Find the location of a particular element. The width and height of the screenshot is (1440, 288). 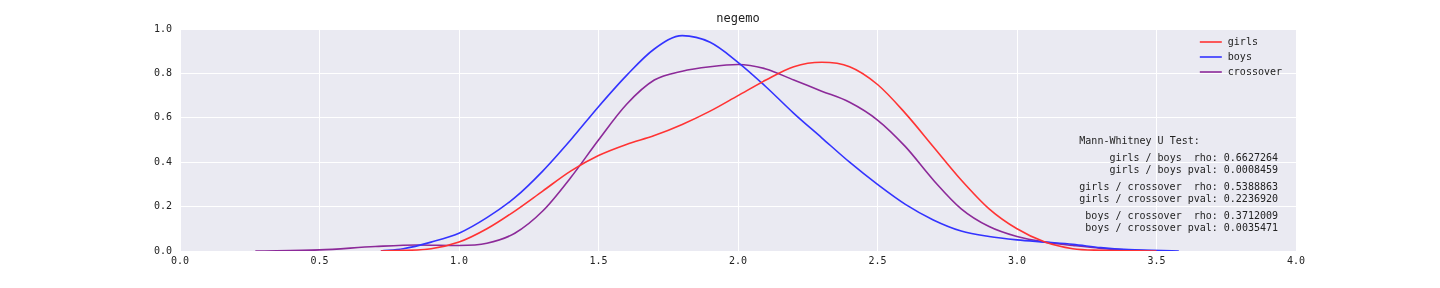

y-tick-label: 0.6 is located at coordinates (162, 117).